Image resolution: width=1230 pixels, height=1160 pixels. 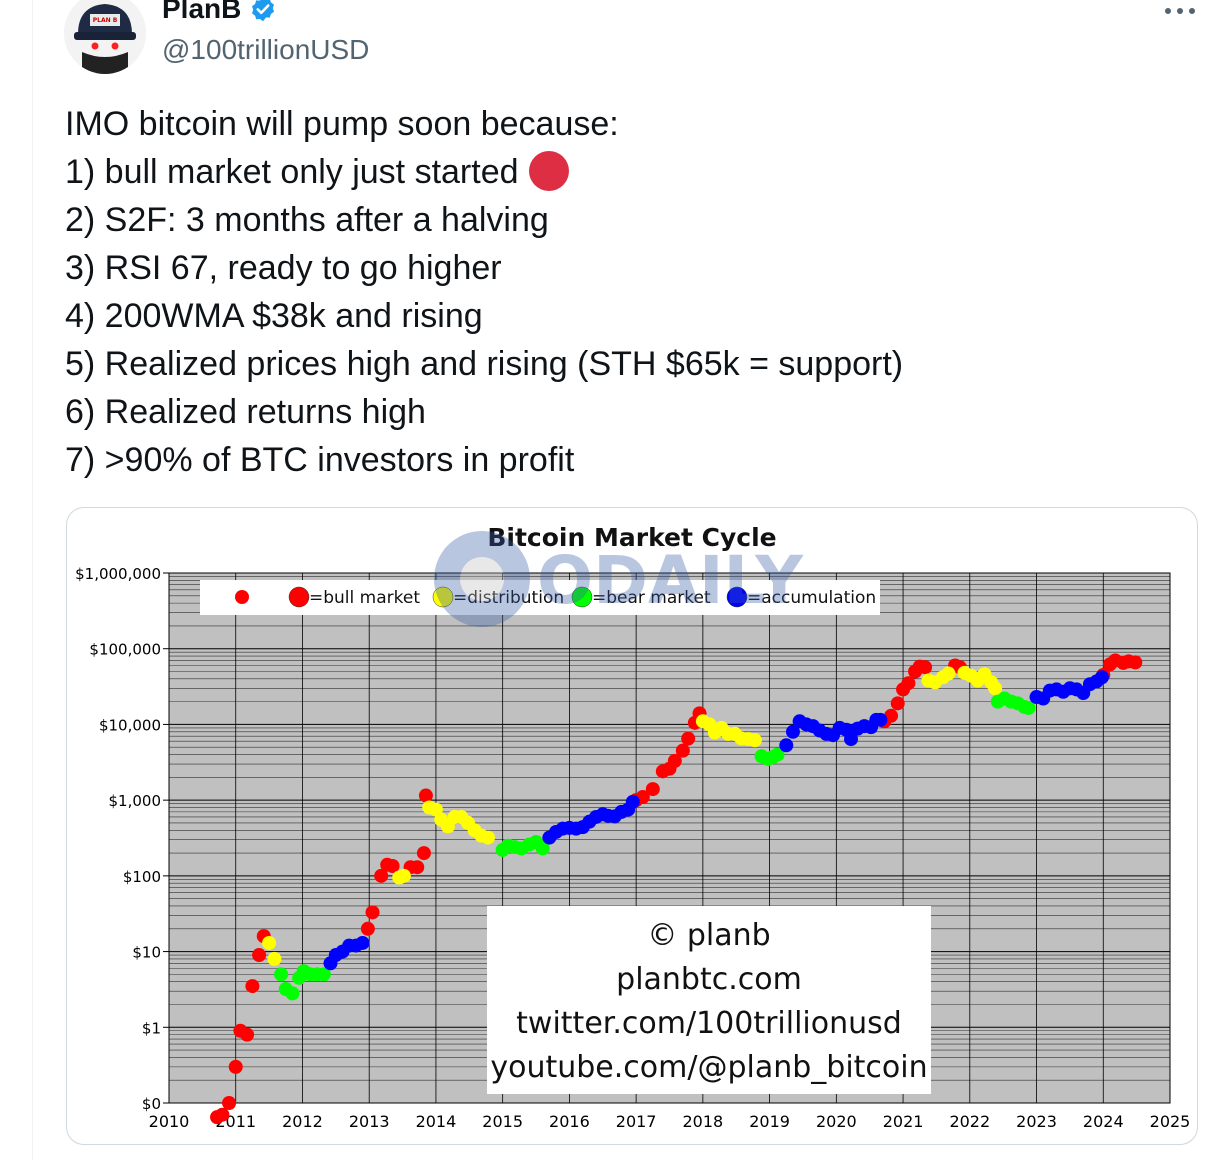 What do you see at coordinates (631, 537) in the screenshot?
I see `chart-title: Bitcoin Market Cycle` at bounding box center [631, 537].